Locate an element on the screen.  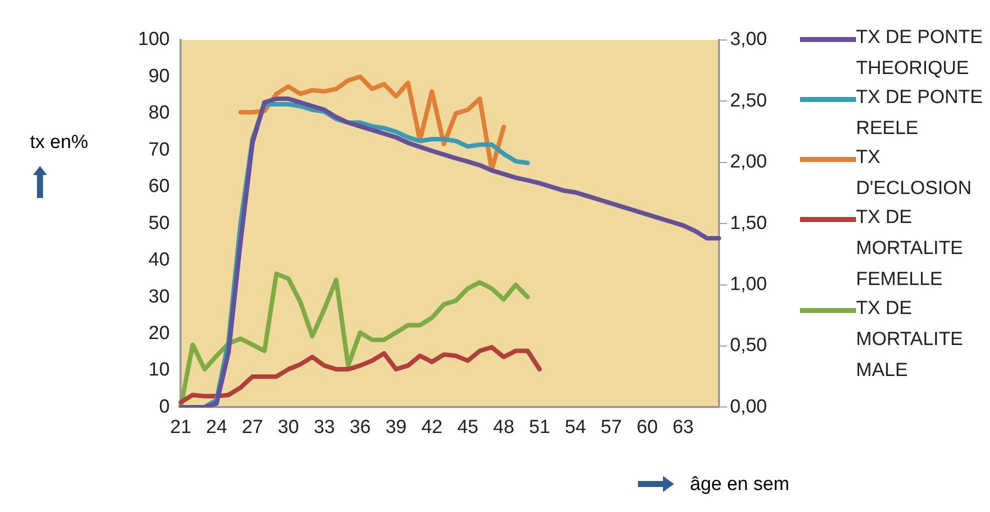
y2-tick-label: 1,00 is located at coordinates (749, 285).